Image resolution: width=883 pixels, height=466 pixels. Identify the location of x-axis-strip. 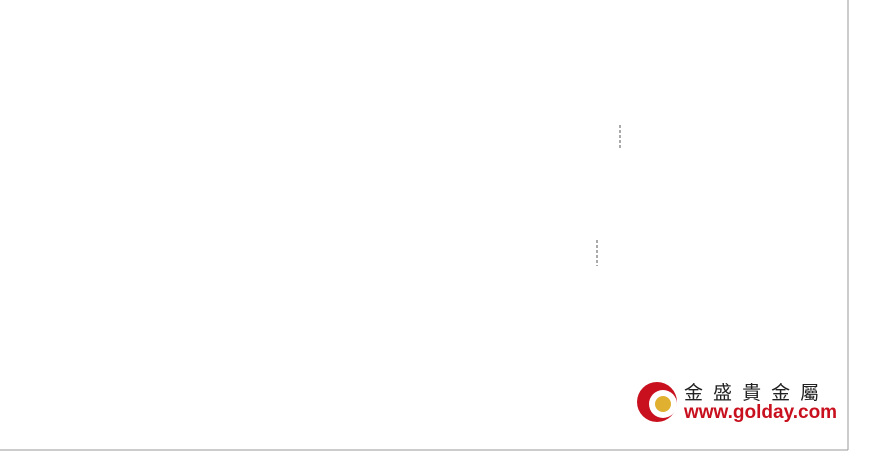
(424, 458).